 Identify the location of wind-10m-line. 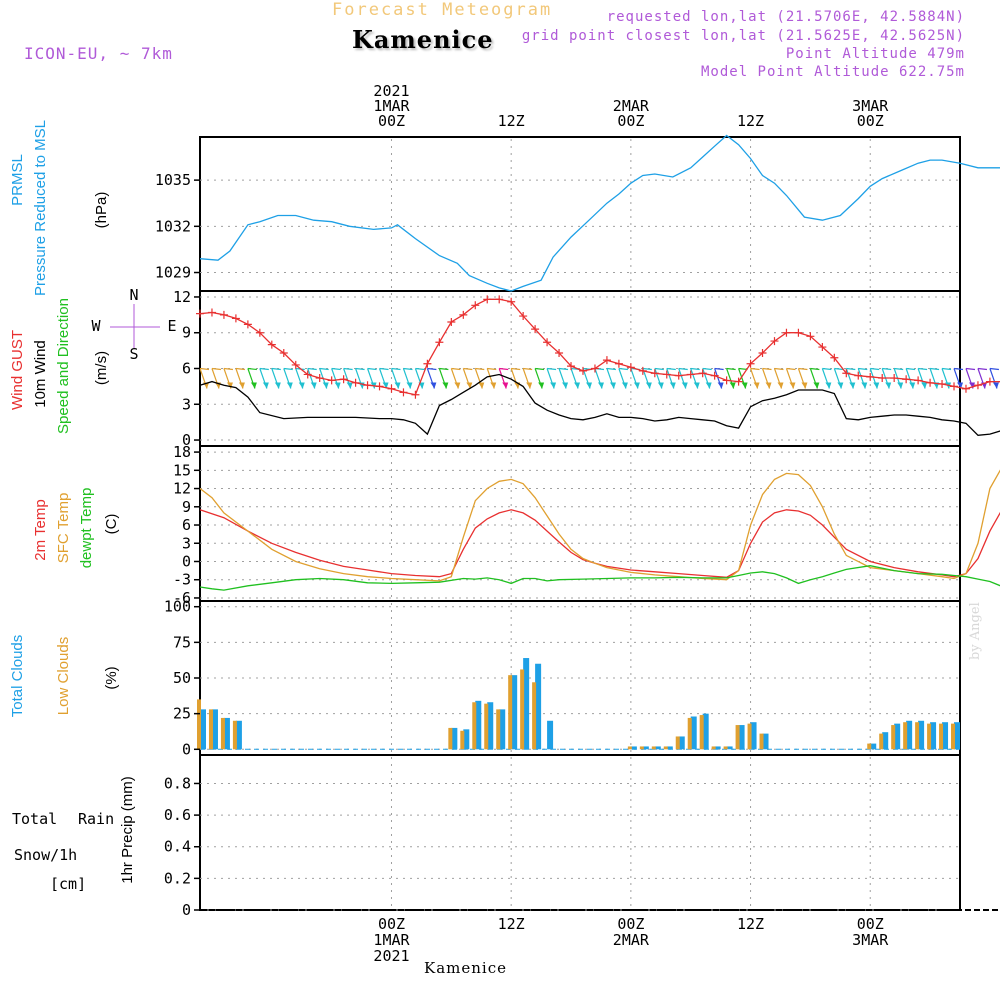
(599, 404).